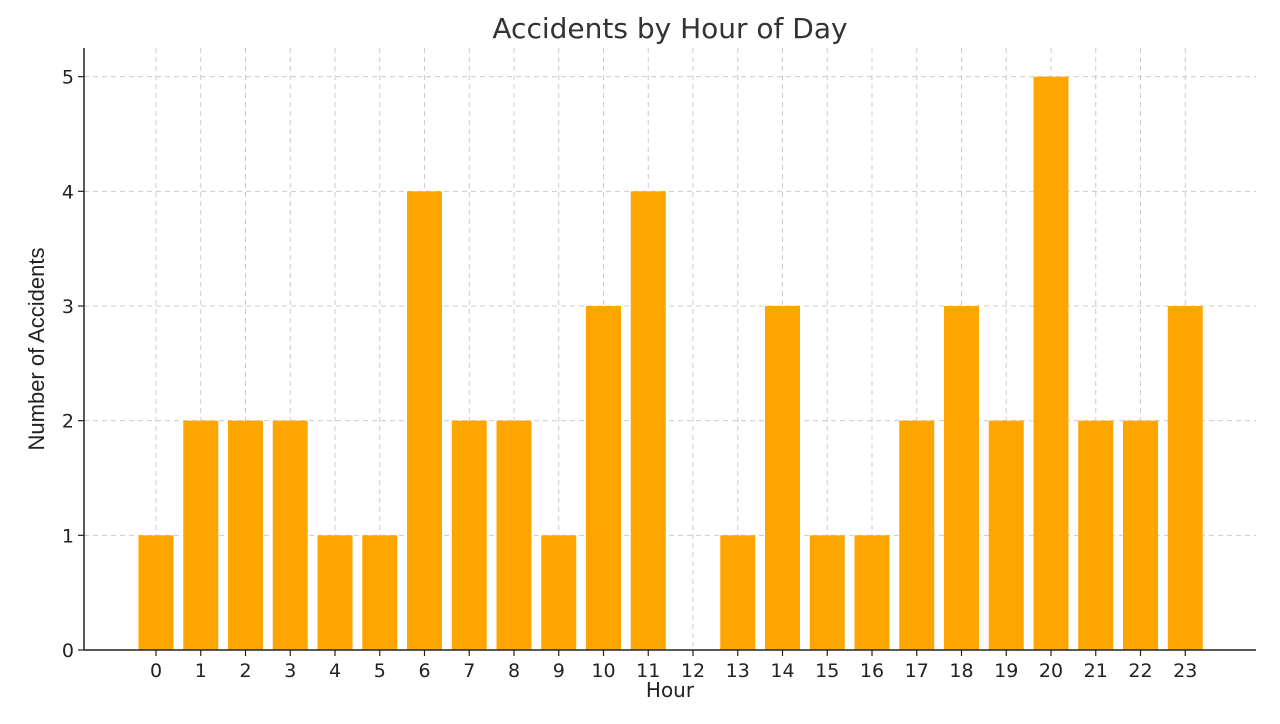 The height and width of the screenshot is (724, 1280). Describe the element at coordinates (68, 192) in the screenshot. I see `y-tick-label: 4` at that location.